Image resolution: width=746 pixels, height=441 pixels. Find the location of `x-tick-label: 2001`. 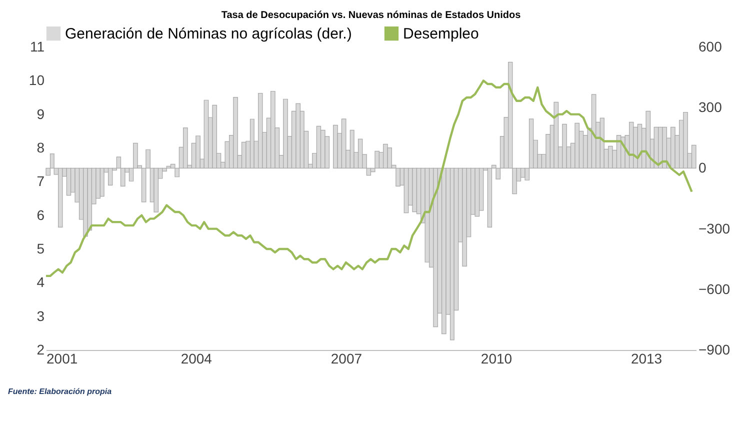

x-tick-label: 2001 is located at coordinates (62, 358).